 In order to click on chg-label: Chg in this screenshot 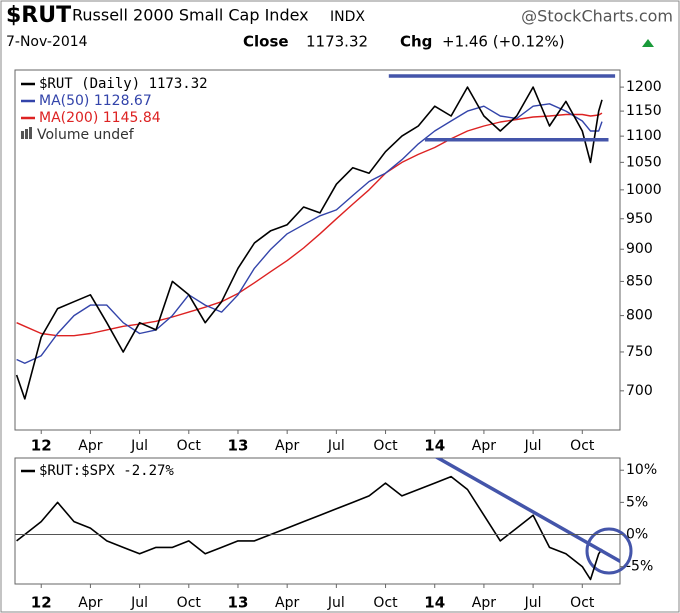, I will do `click(416, 42)`.